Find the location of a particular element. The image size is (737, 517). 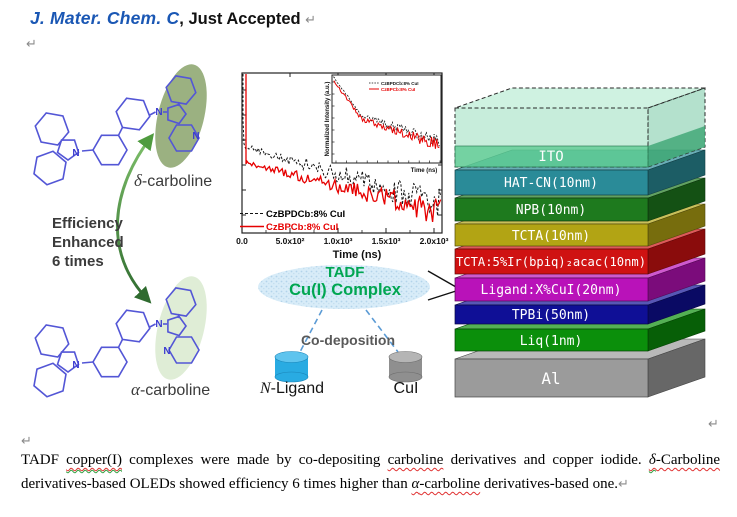

delta-carboline-text: -carboline is located at coordinates (177, 181).